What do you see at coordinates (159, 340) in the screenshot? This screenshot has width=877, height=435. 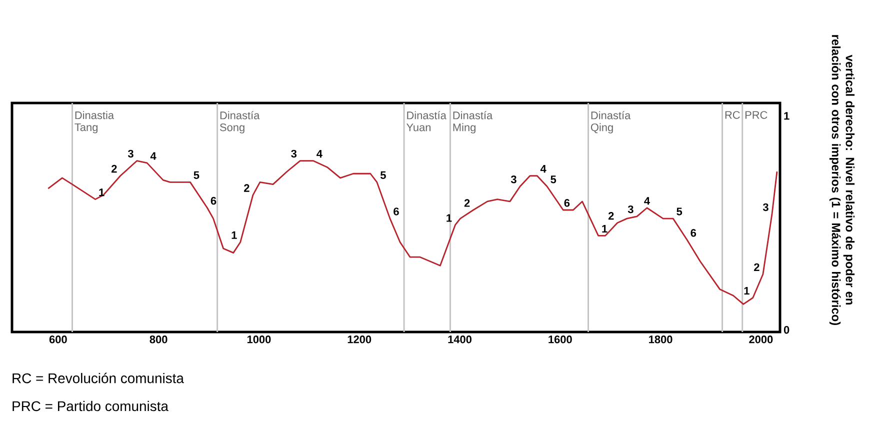 I see `x-tick-label: 800` at bounding box center [159, 340].